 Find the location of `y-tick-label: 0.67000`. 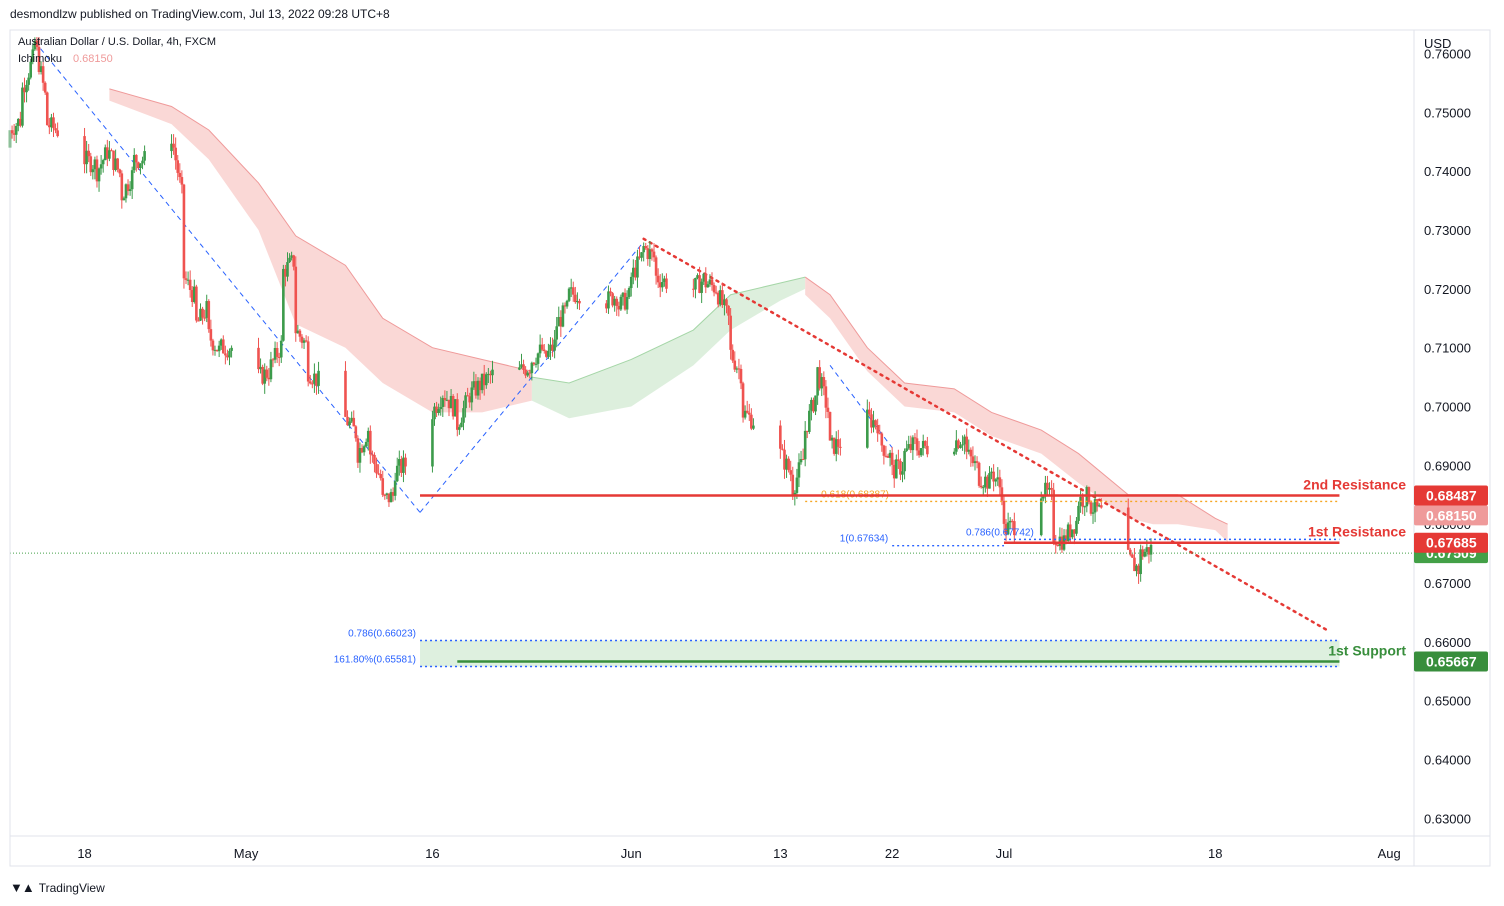

y-tick-label: 0.67000 is located at coordinates (1447, 583).